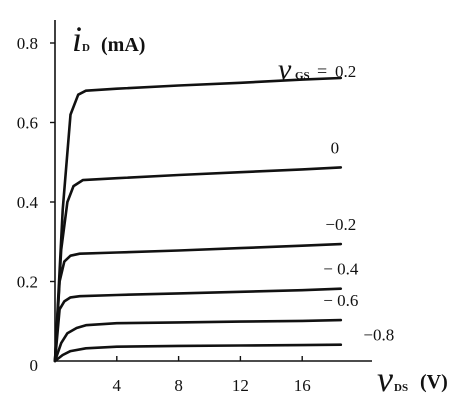  I want to click on x-tick-label: 16, so click(302, 385).